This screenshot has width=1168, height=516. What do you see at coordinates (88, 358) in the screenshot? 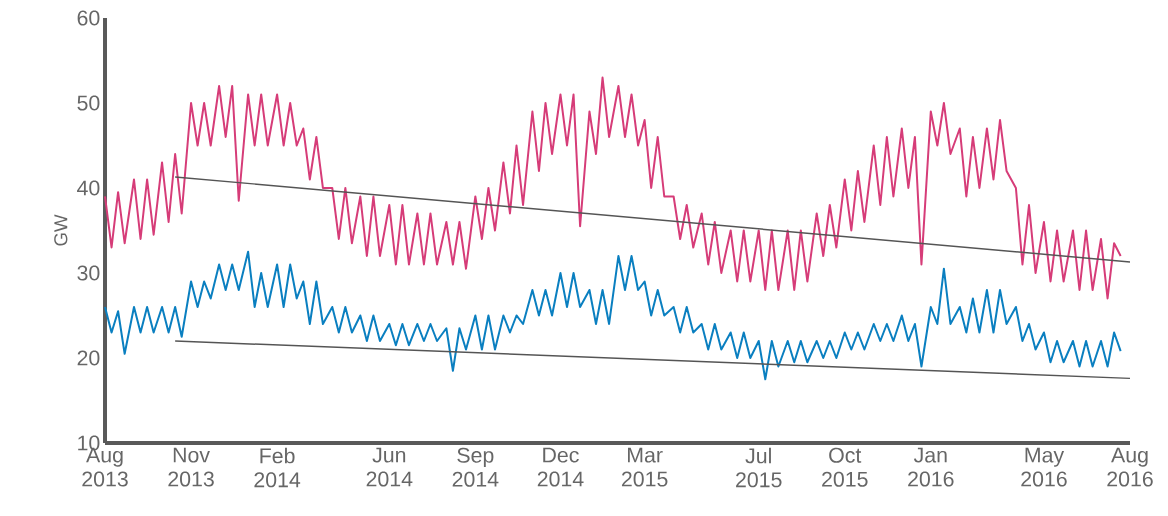
I see `y-tick-label: 20` at bounding box center [88, 358].